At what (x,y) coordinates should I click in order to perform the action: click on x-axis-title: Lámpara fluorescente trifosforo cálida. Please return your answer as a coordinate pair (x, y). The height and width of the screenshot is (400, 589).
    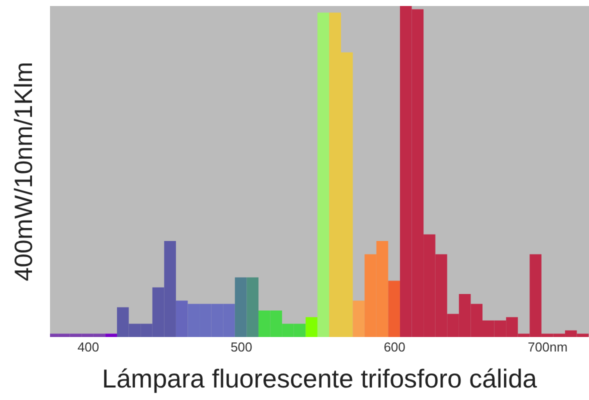
    Looking at the image, I should click on (320, 379).